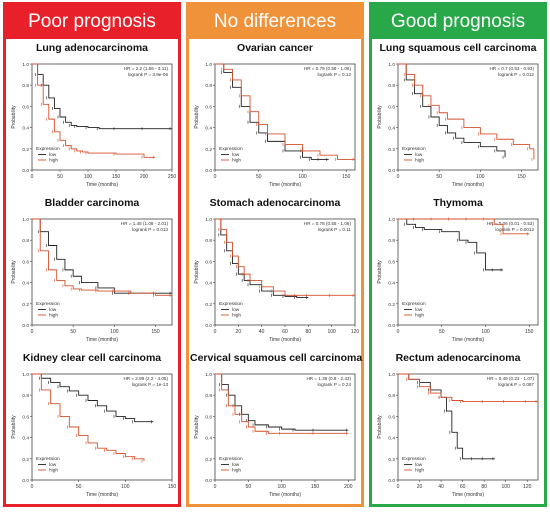 Image resolution: width=550 pixels, height=512 pixels. What do you see at coordinates (328, 223) in the screenshot?
I see `stats-annotation: HR = 0.78 (0.55 - 1.06)` at bounding box center [328, 223].